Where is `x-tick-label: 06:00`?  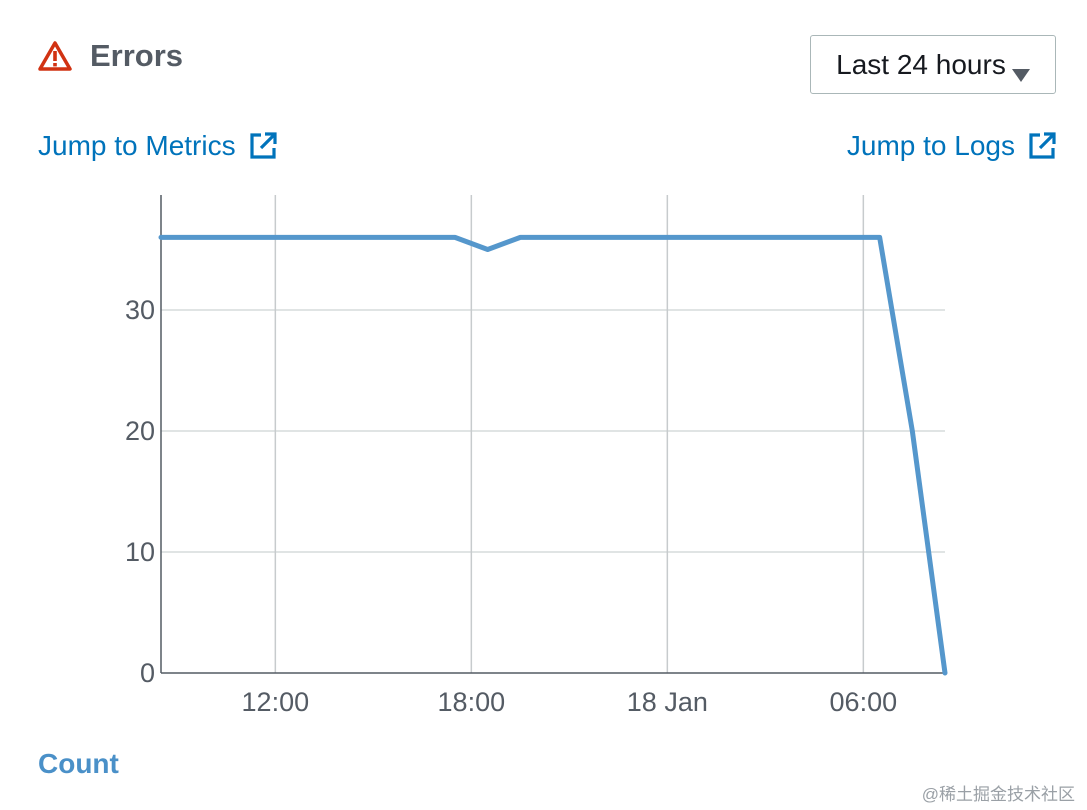
x-tick-label: 06:00 is located at coordinates (864, 702).